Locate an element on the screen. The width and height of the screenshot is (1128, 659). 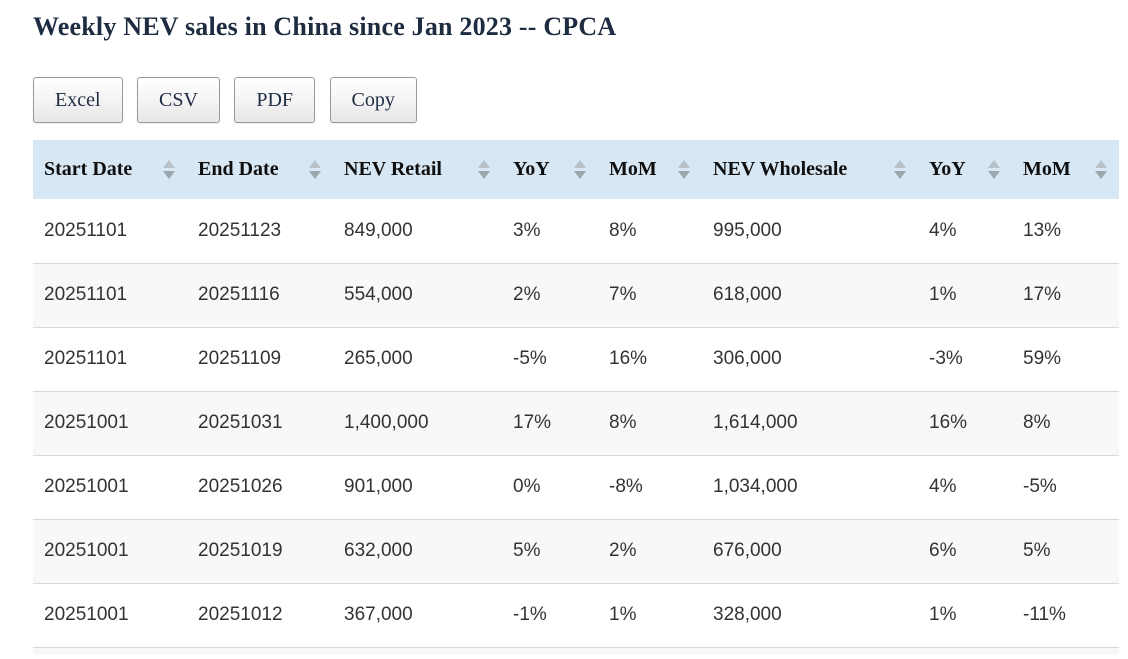
column-header-nev-wholesale: NEV Wholesale is located at coordinates (810, 169).